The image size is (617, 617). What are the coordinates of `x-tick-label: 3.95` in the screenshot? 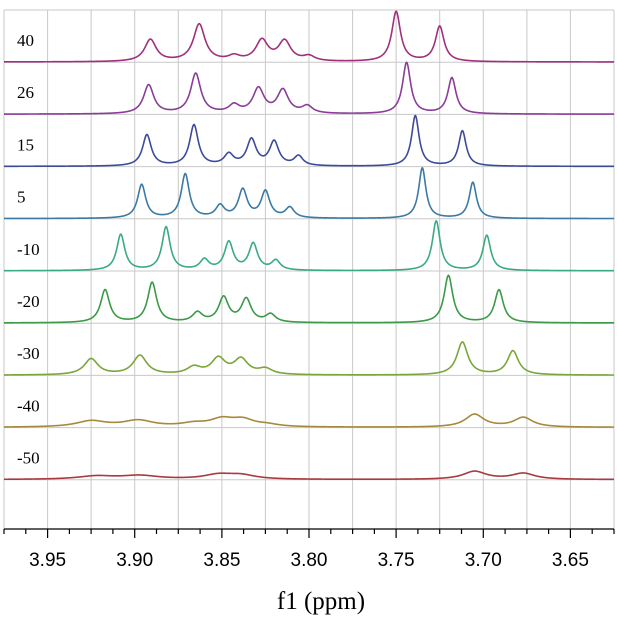 It's located at (47, 560).